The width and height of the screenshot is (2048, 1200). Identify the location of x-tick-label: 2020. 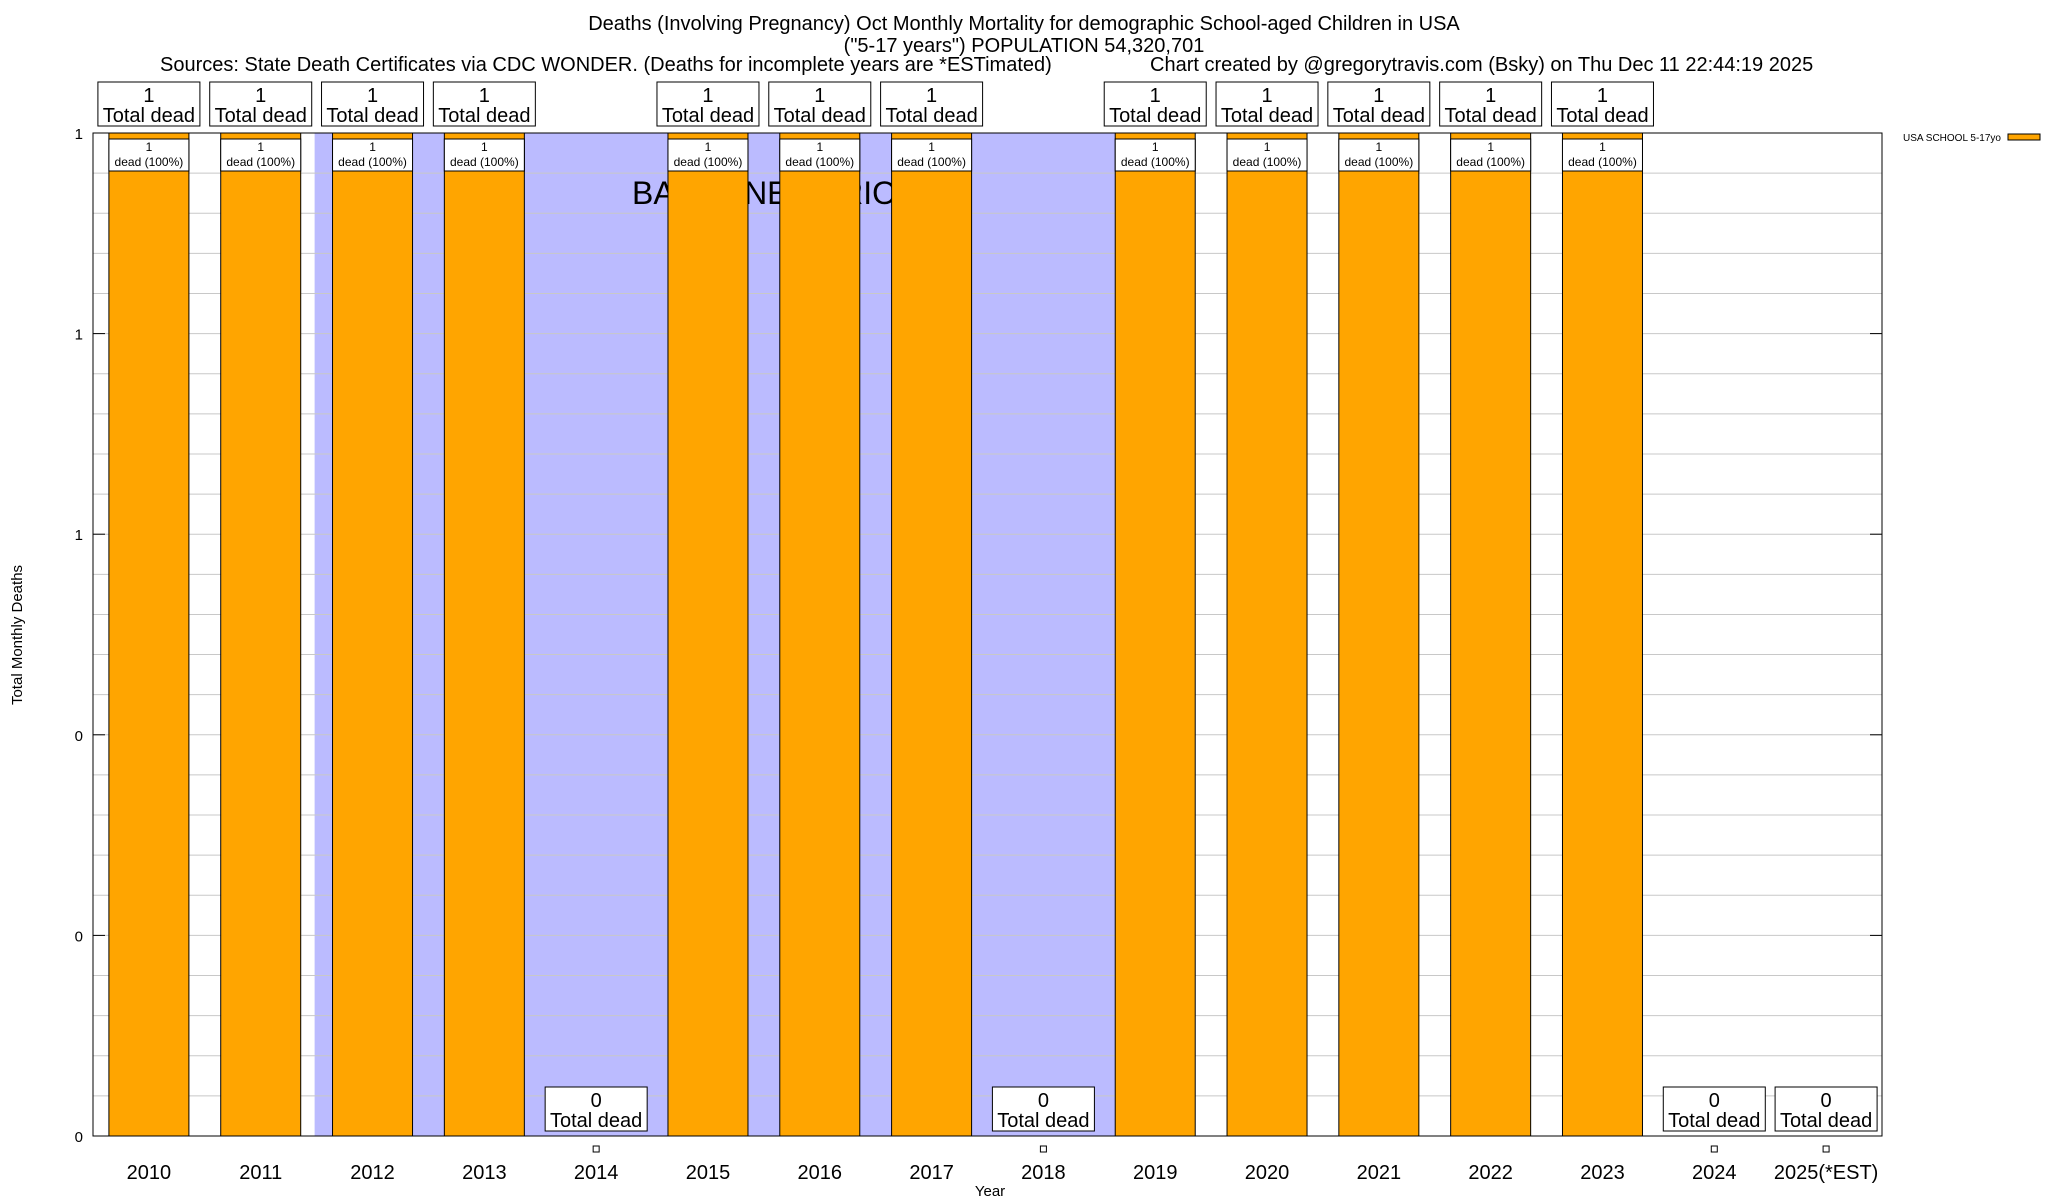
(1267, 1173).